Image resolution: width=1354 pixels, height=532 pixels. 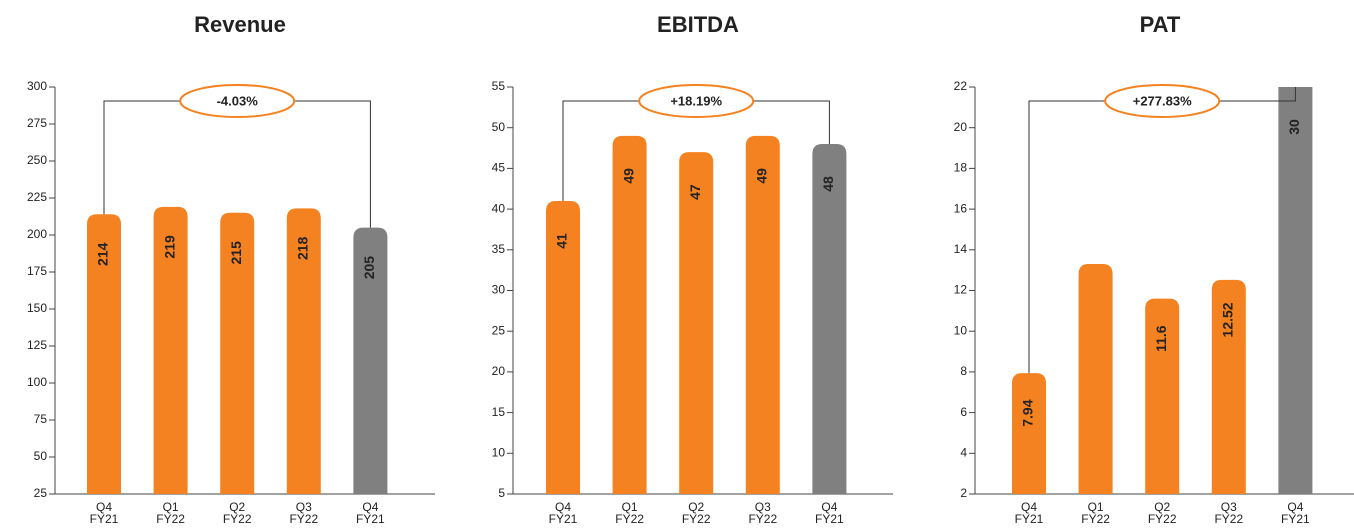 I want to click on y-tick-label: 40, so click(x=499, y=208).